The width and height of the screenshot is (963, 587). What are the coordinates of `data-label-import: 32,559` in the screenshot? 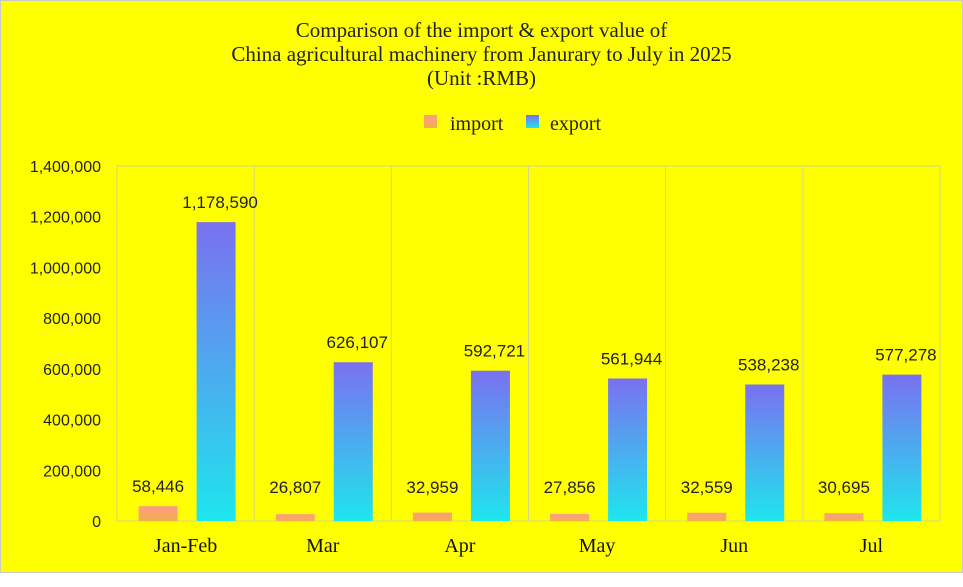 It's located at (707, 487).